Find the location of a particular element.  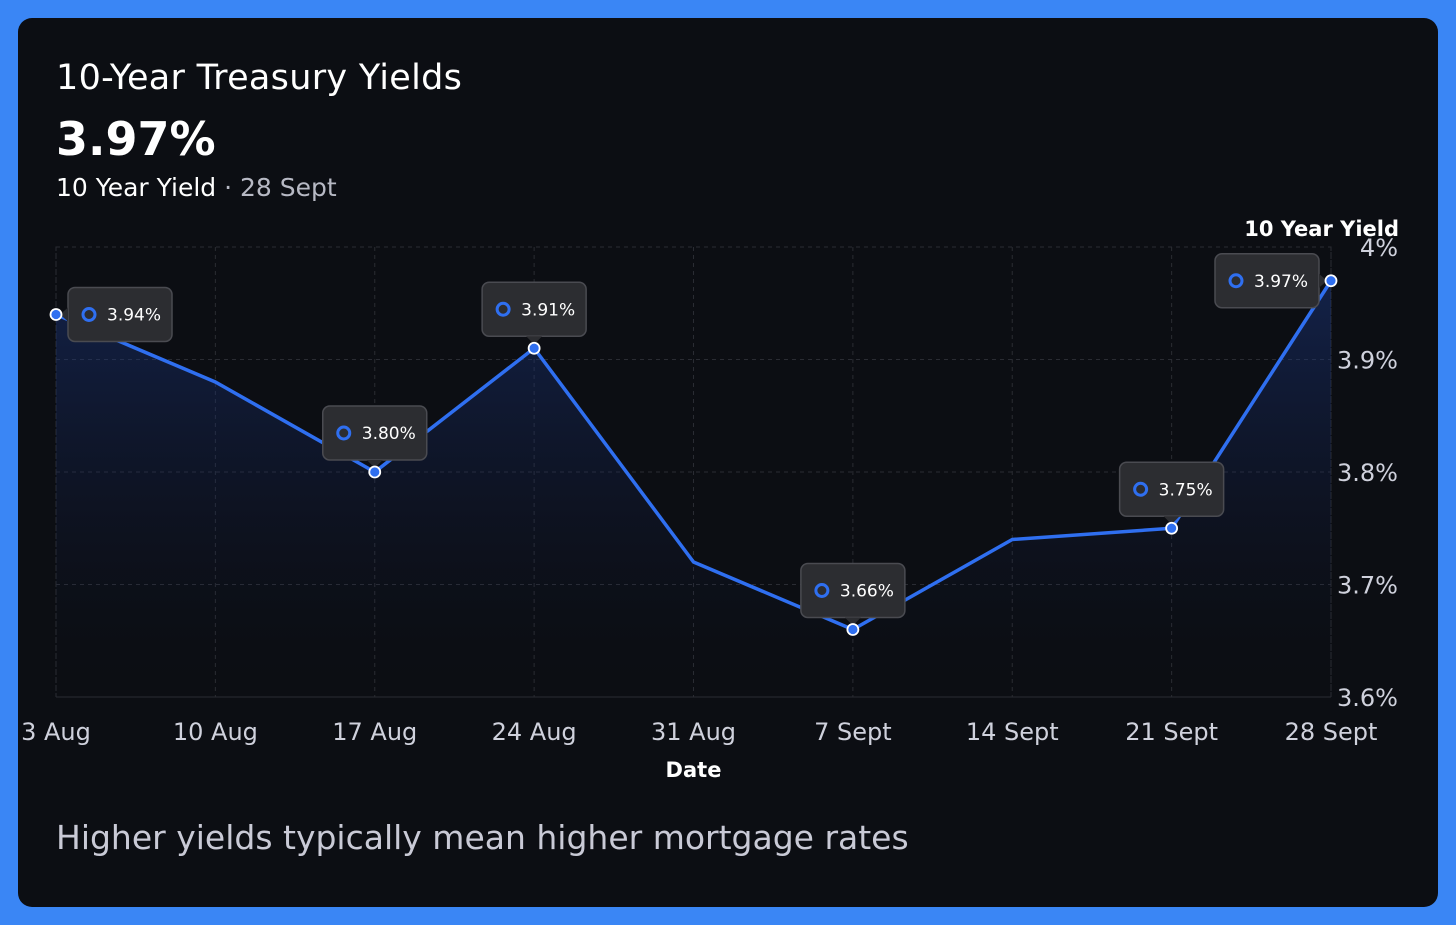

x-tick-label: 24 Aug is located at coordinates (534, 732).